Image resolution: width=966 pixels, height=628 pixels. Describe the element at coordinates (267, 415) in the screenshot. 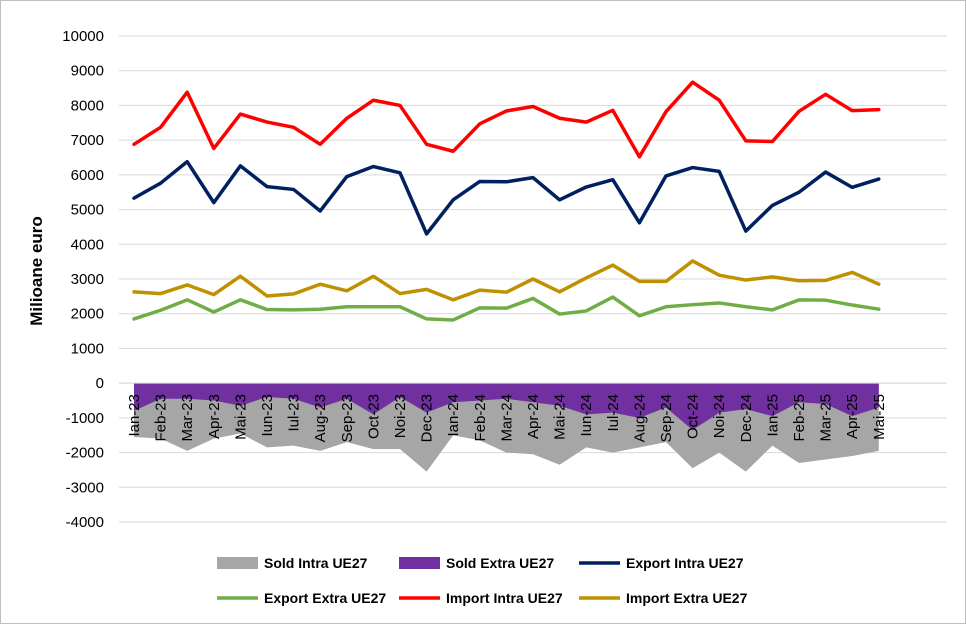

I see `x-tick-label: Iun-23` at that location.